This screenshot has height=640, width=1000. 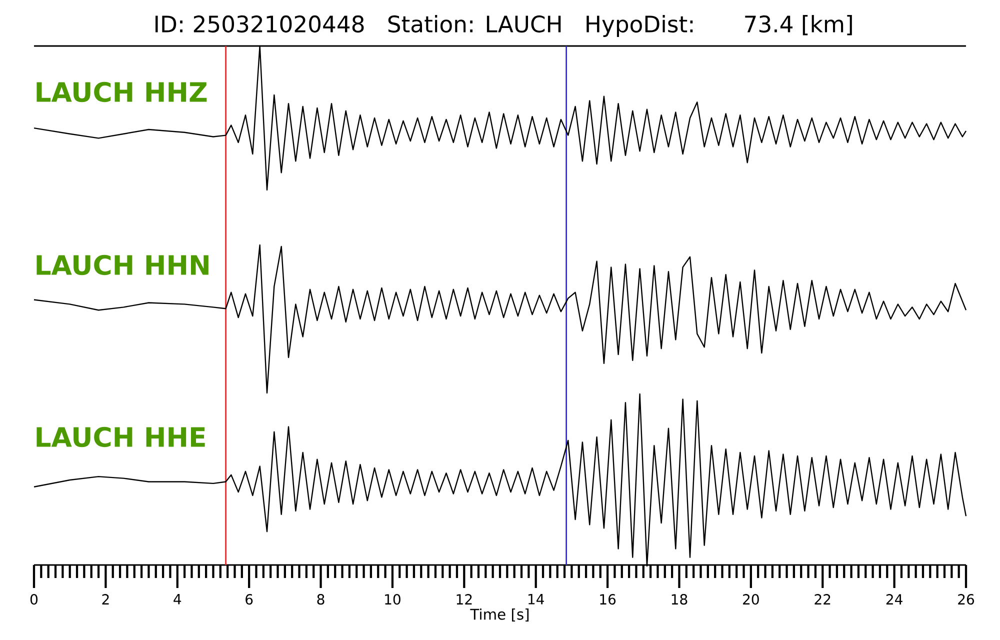 What do you see at coordinates (504, 26) in the screenshot?
I see `chart-title: ID: 250321020448 Station: LAUCH HypoDist: 73.4 [km]` at bounding box center [504, 26].